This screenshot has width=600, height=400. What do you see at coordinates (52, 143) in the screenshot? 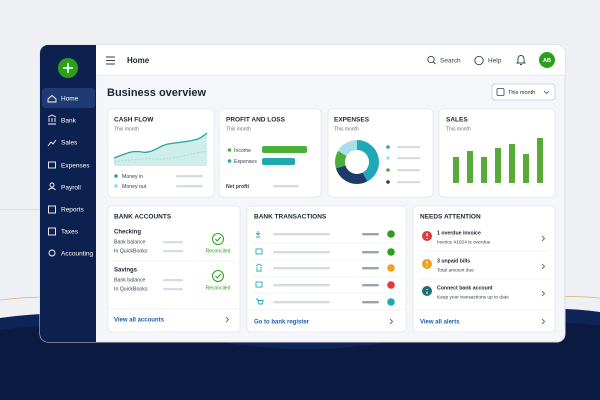
I see `sales-icon` at bounding box center [52, 143].